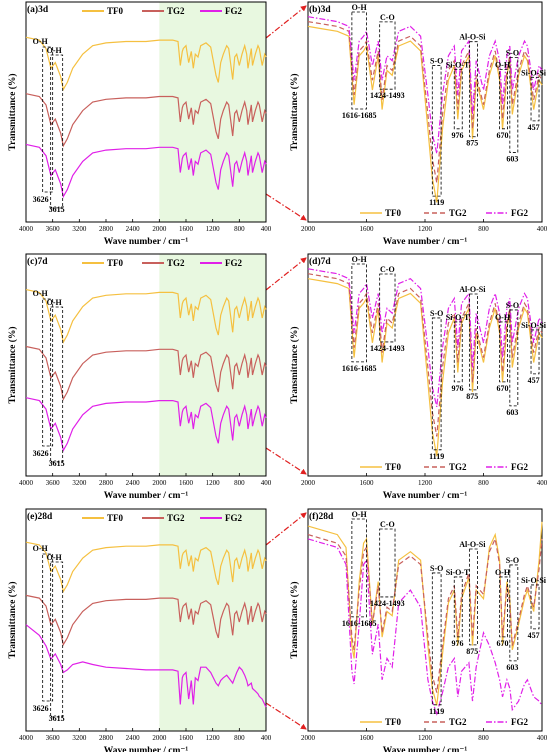  Describe the element at coordinates (458, 572) in the screenshot. I see `annotation-label: Si-O-T` at that location.